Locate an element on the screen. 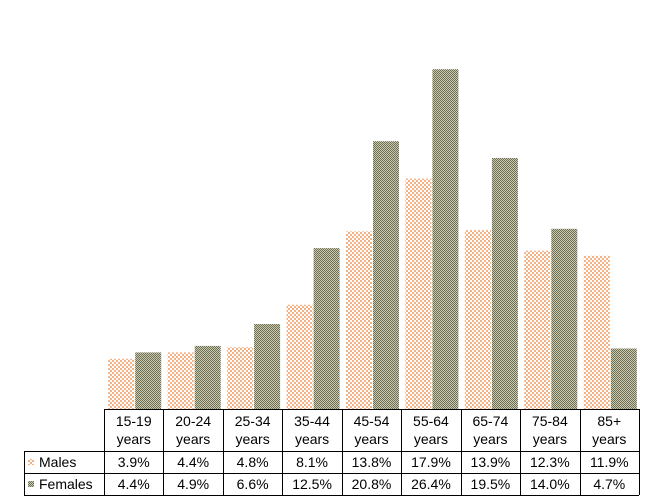 The width and height of the screenshot is (654, 503). legend-label-females: Females is located at coordinates (66, 484).